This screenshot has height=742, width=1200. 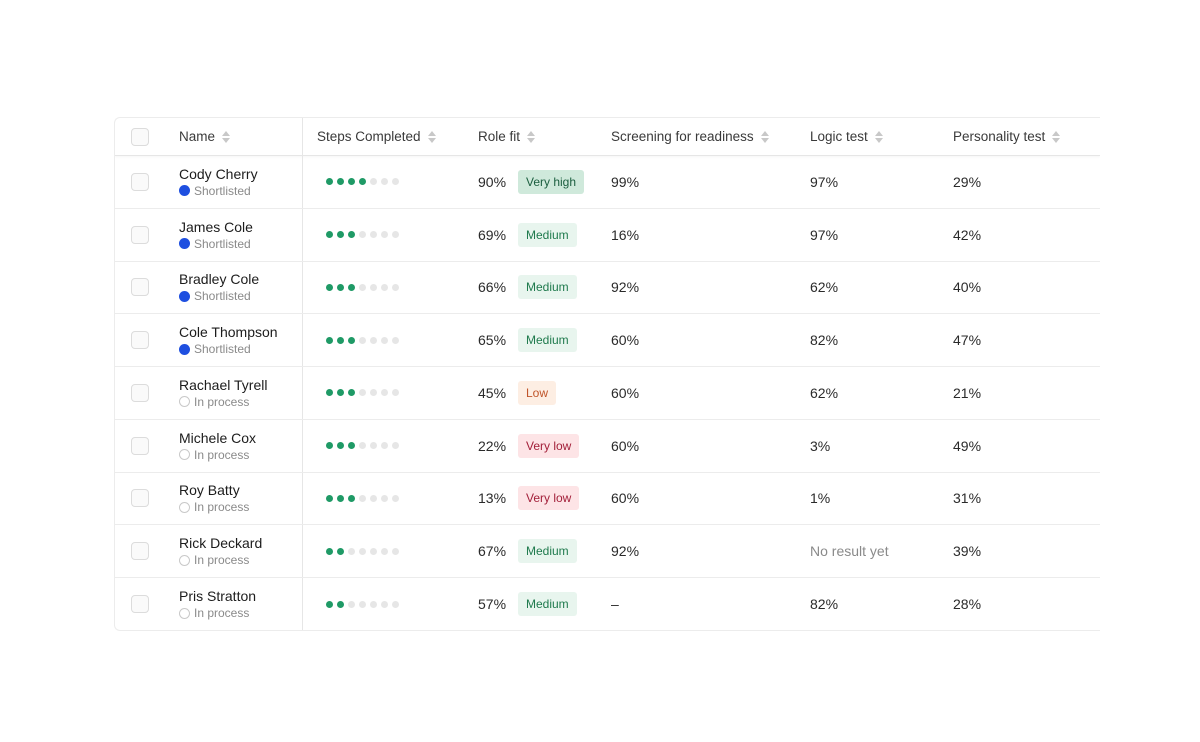 What do you see at coordinates (218, 596) in the screenshot?
I see `candidate-name: Pris Stratton` at bounding box center [218, 596].